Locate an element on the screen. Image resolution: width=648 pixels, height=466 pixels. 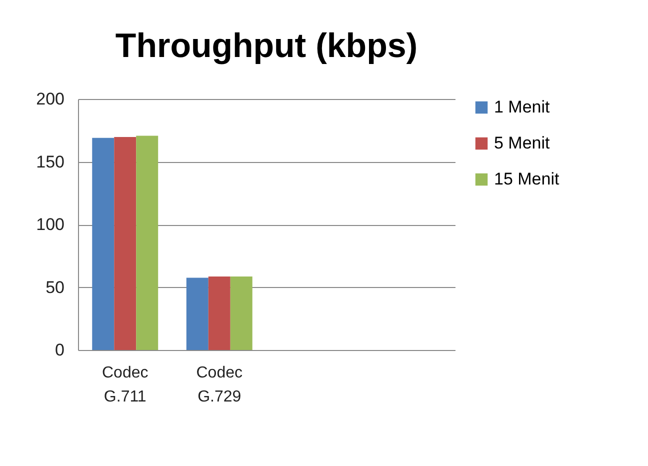
legend-label: 5 Menit is located at coordinates (522, 143).